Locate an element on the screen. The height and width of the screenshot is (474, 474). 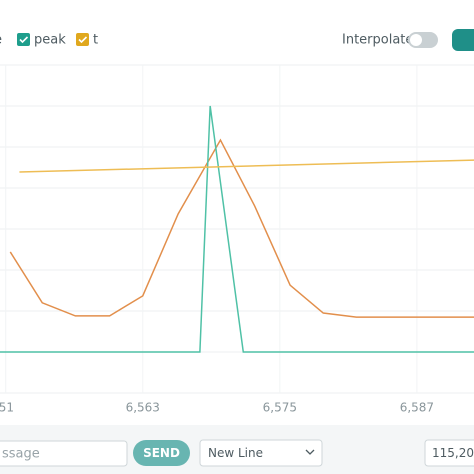
x-tick-label: 6,575 is located at coordinates (280, 408).